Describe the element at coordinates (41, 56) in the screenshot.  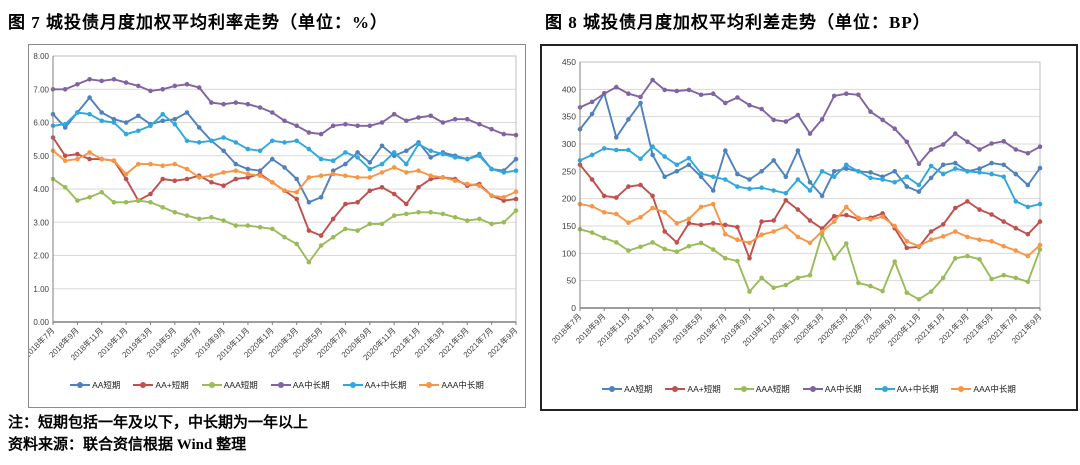
I see `y-tick-label: 8.00` at that location.